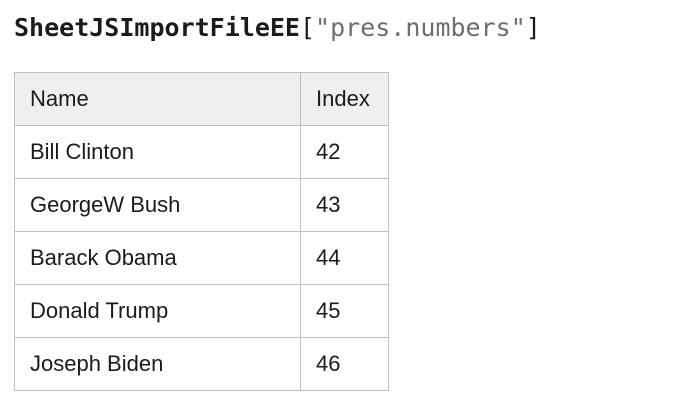  I want to click on cell-name: GeorgeW Bush, so click(157, 205).